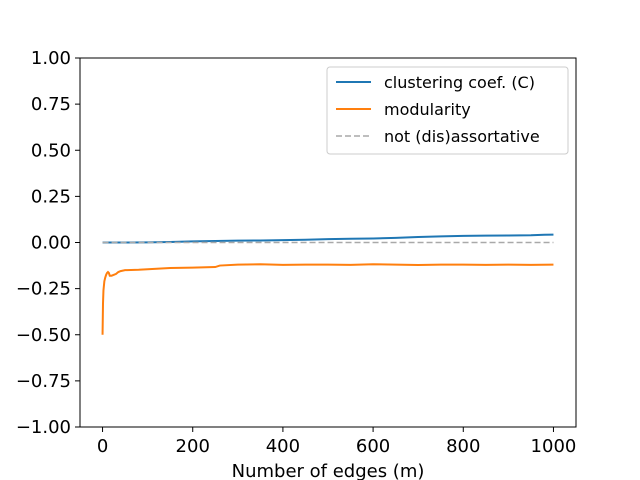  What do you see at coordinates (51, 243) in the screenshot?
I see `y-tick-label: 0.00` at bounding box center [51, 243].